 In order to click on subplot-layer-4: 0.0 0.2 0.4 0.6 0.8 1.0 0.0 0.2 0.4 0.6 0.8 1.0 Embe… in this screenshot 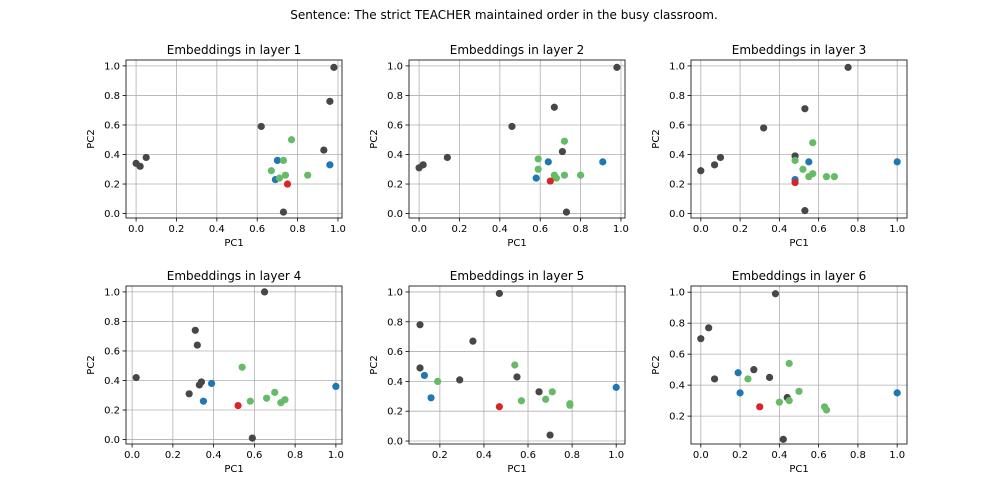, I will do `click(215, 372)`.